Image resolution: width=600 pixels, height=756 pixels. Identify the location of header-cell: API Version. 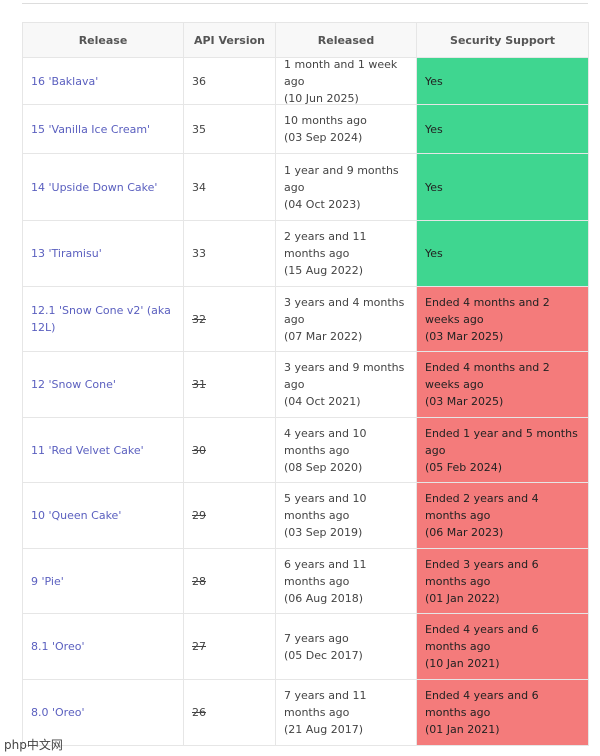
(229, 40).